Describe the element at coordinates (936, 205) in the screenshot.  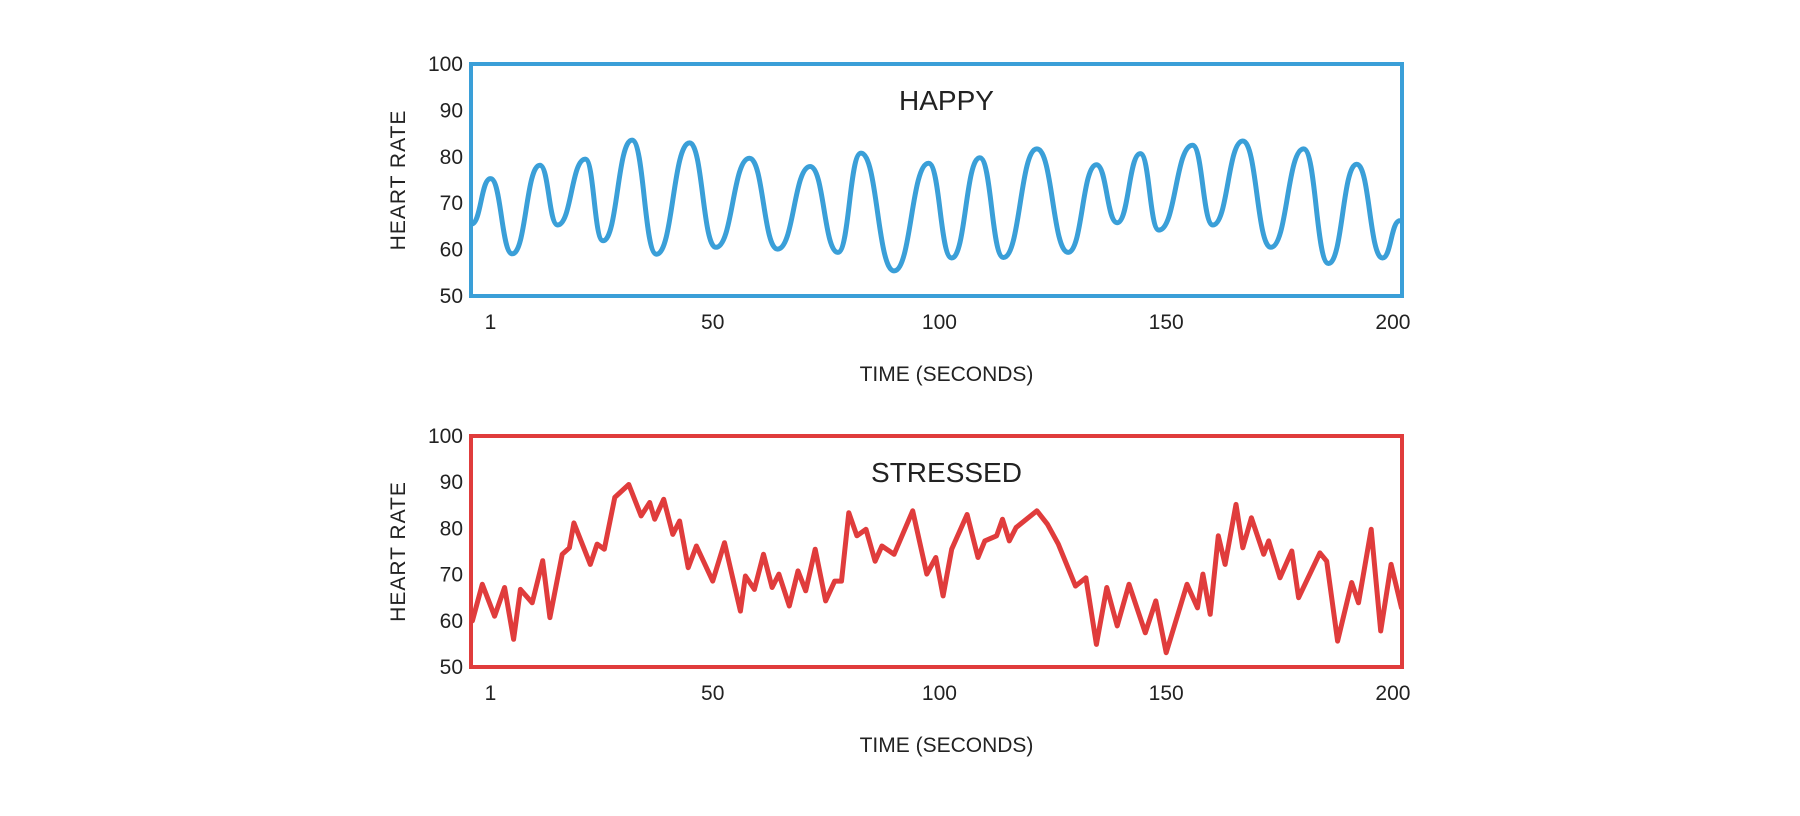
I see `series-line-happy` at that location.